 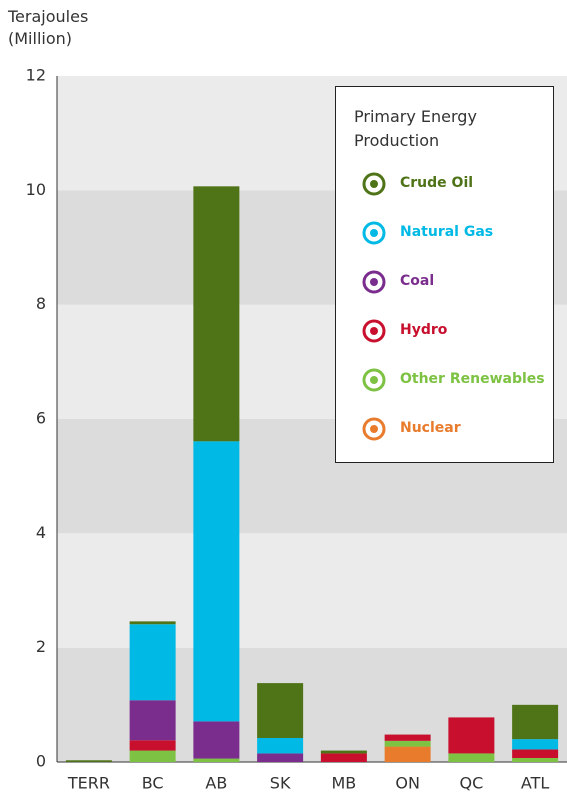 What do you see at coordinates (41, 303) in the screenshot?
I see `y-tick-label: 8` at bounding box center [41, 303].